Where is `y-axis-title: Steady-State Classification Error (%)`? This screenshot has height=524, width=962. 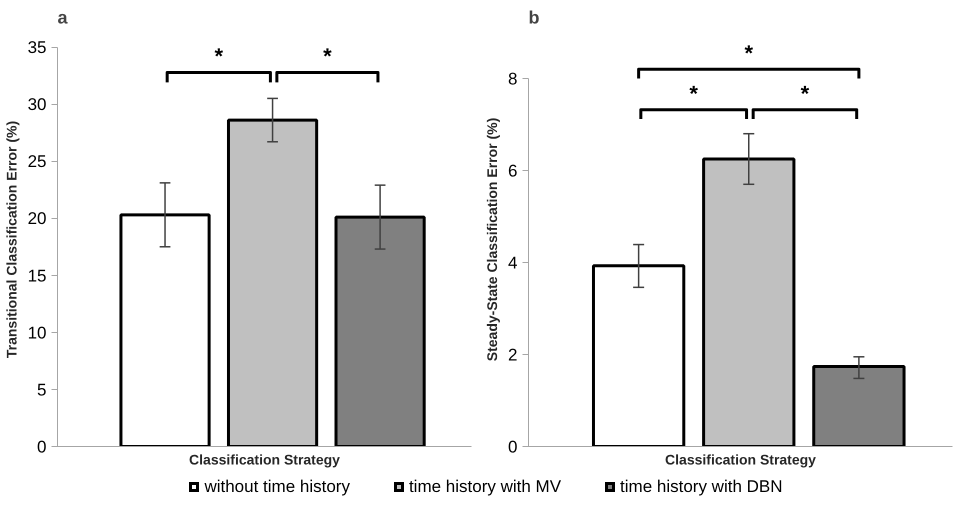
y-axis-title: Steady-State Classification Error (%) is located at coordinates (492, 240).